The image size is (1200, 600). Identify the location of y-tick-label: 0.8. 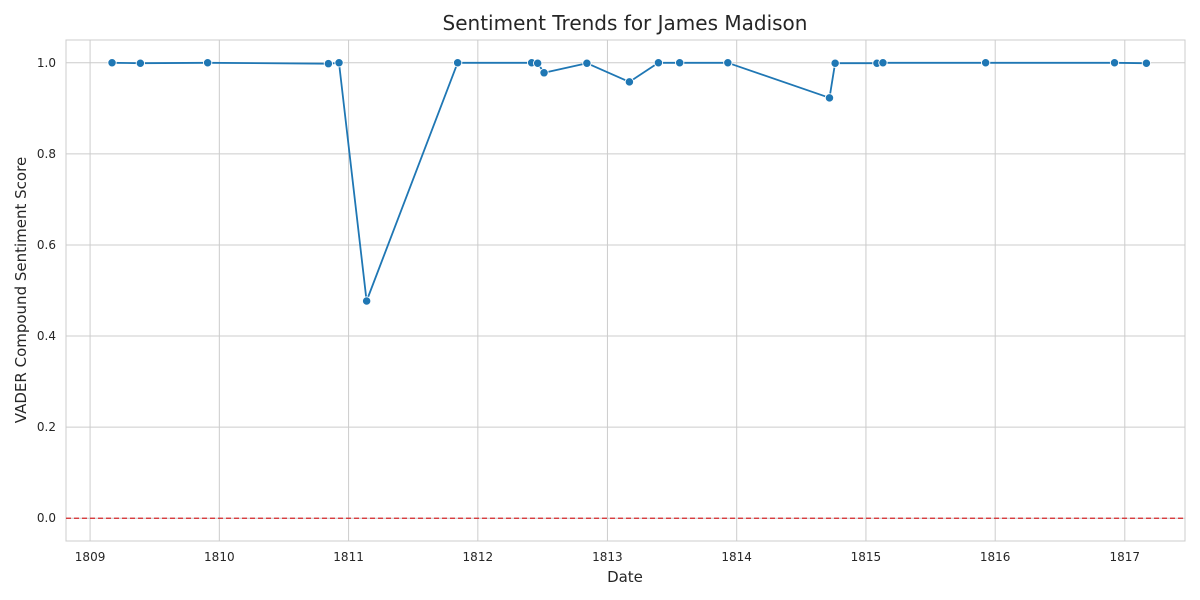
(46, 154).